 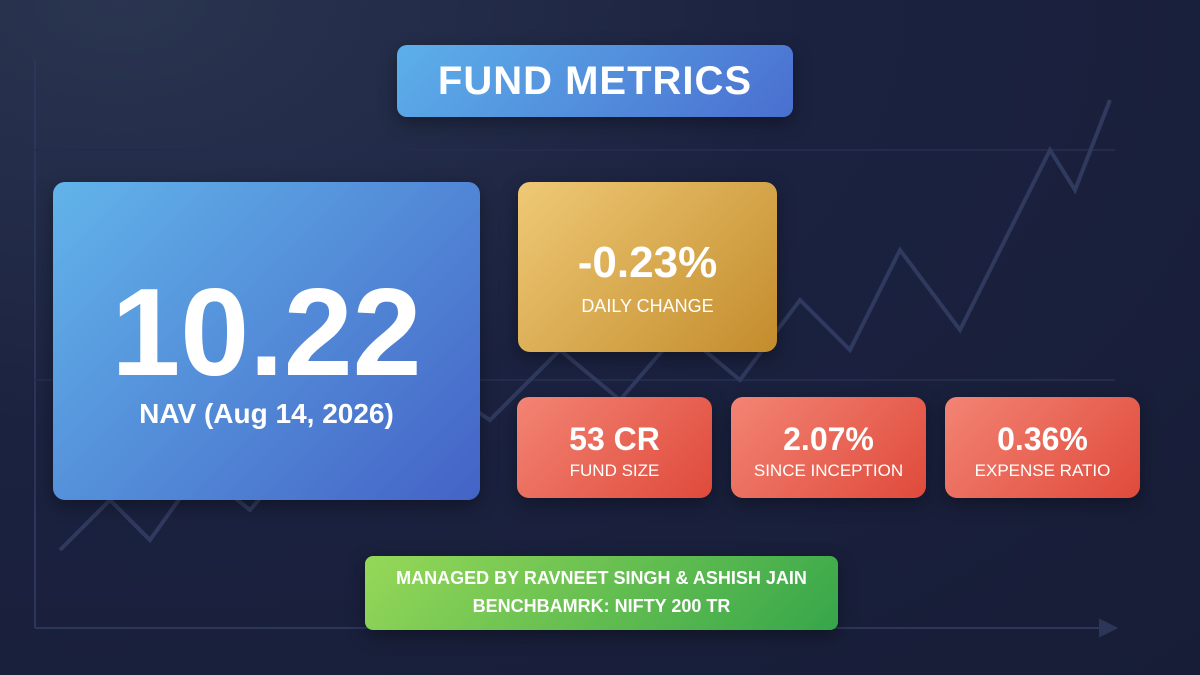 I want to click on metric-card: 0.36% EXPENSE RATIO, so click(x=1042, y=447).